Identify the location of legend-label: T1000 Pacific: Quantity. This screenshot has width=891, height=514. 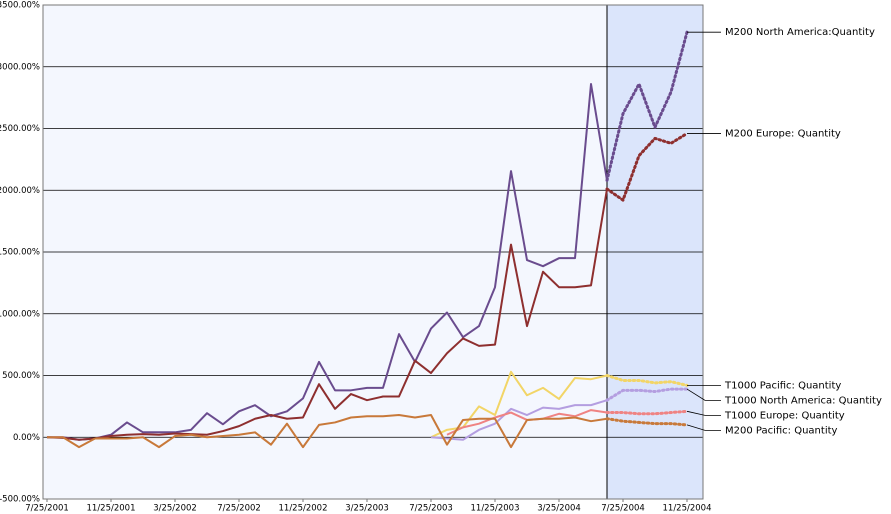
(782, 385).